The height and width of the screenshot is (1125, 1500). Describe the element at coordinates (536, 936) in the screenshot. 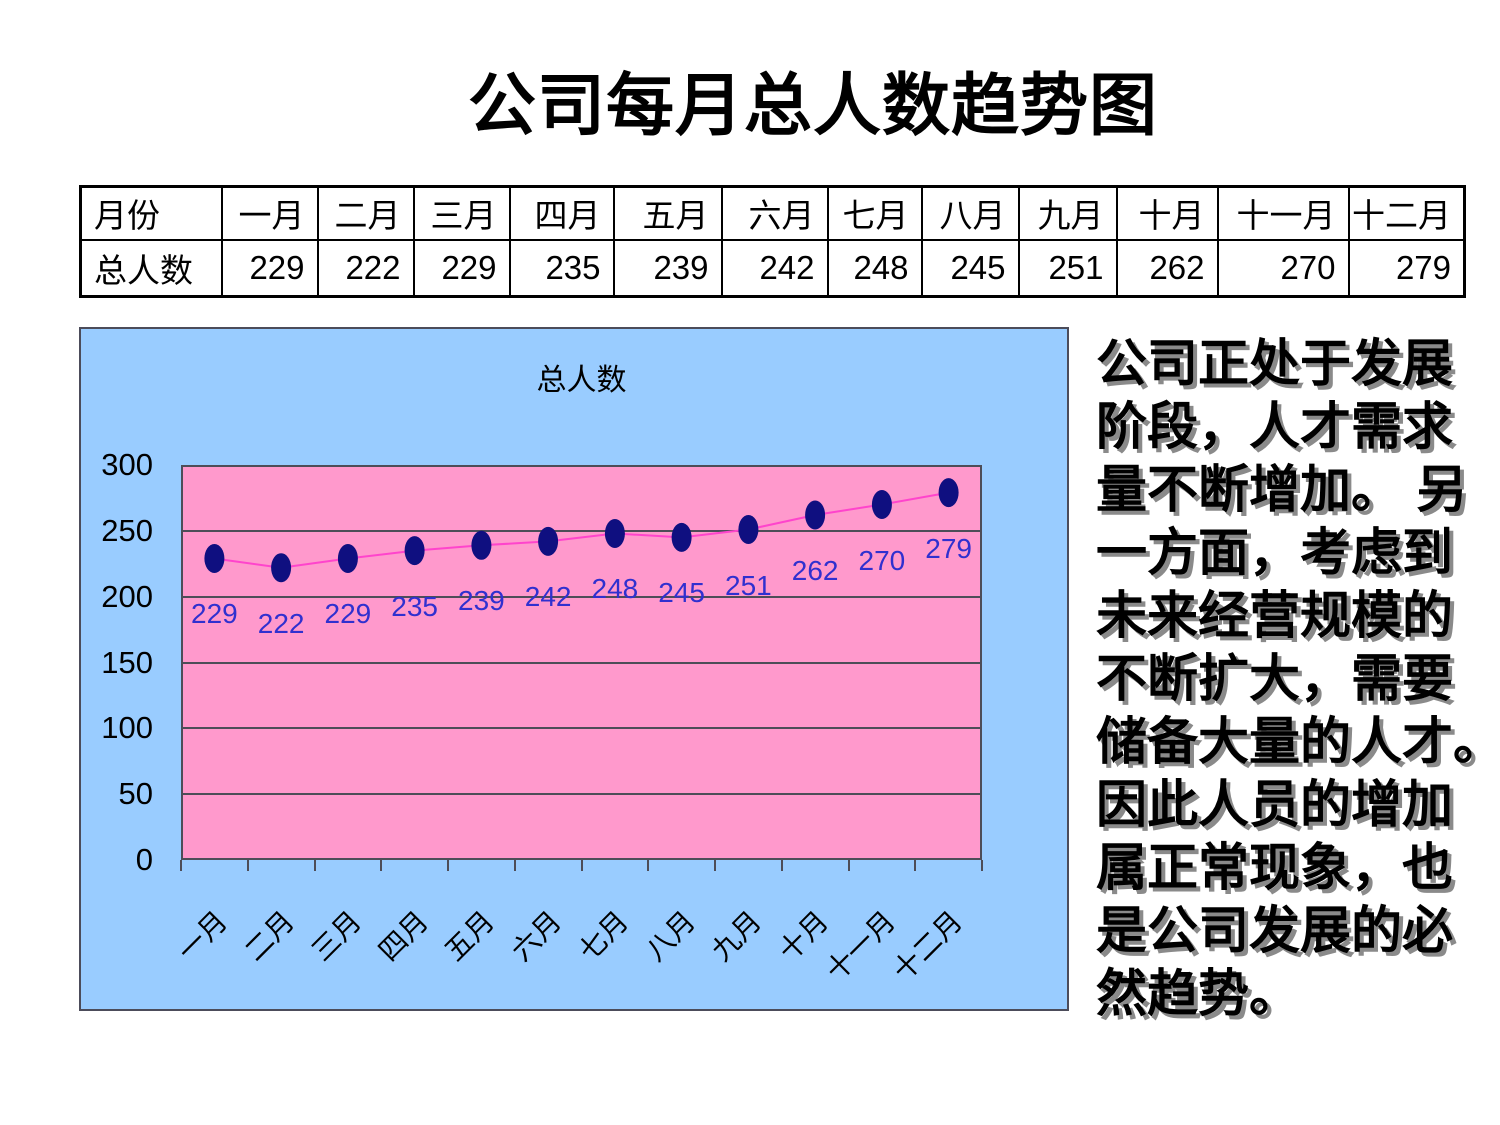

I see `x-axis-label: 六月` at that location.